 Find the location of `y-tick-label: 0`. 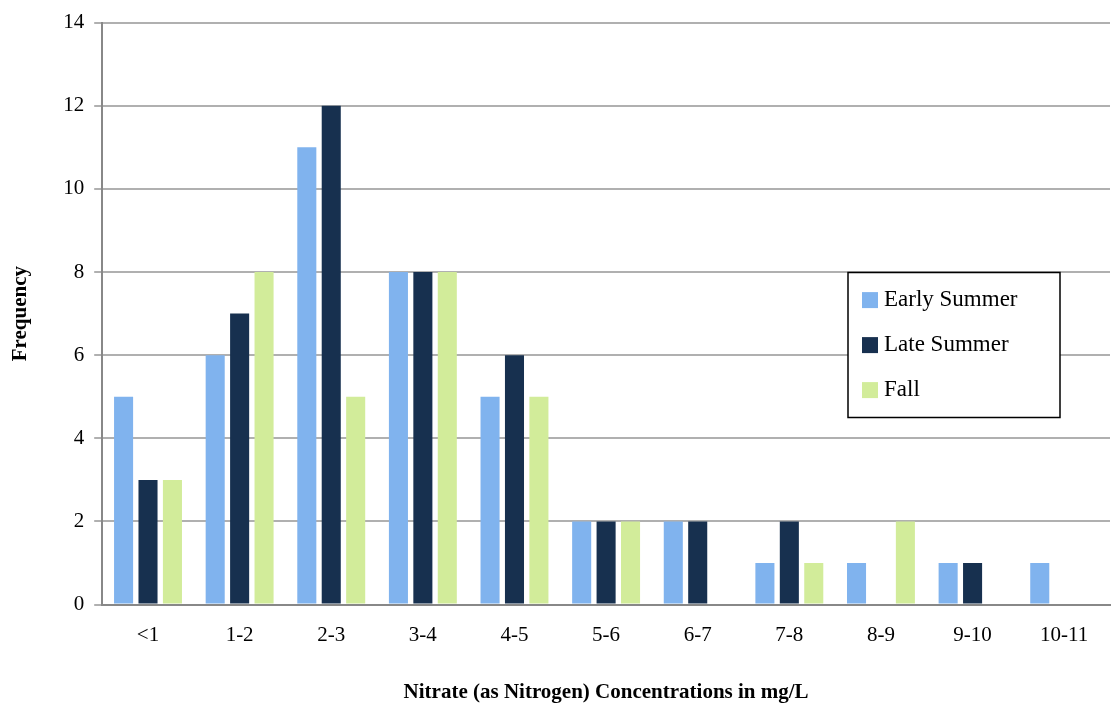

y-tick-label: 0 is located at coordinates (79, 603).